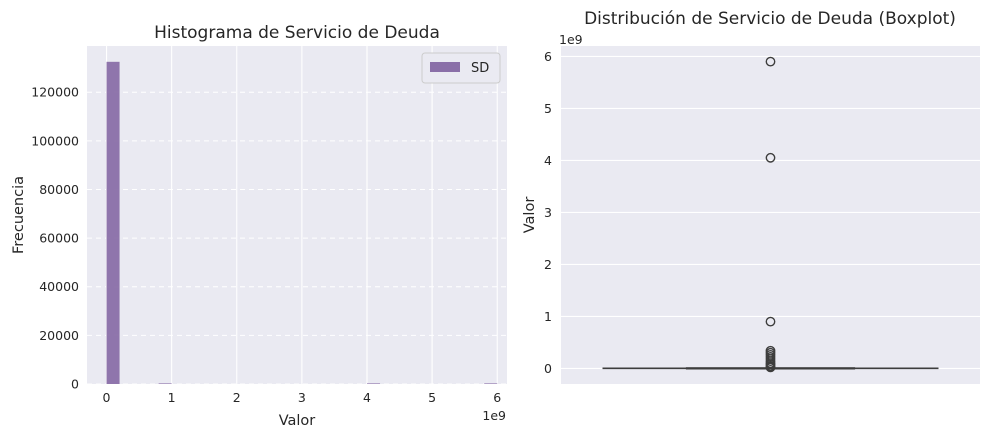  I want to click on histogram-x-tick-label: 6, so click(497, 397).